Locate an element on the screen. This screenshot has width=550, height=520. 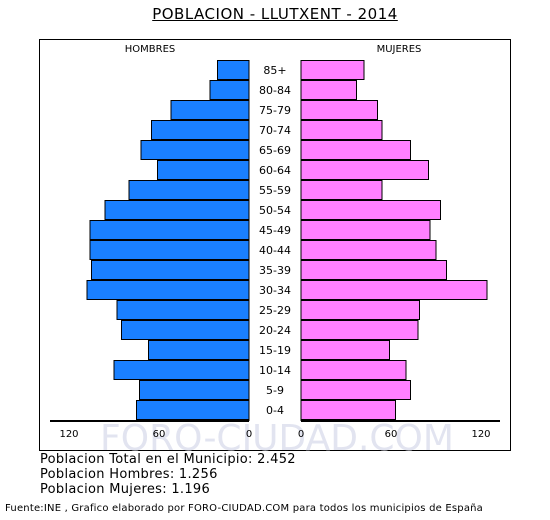
age-group-label: 40-44 is located at coordinates (275, 250).